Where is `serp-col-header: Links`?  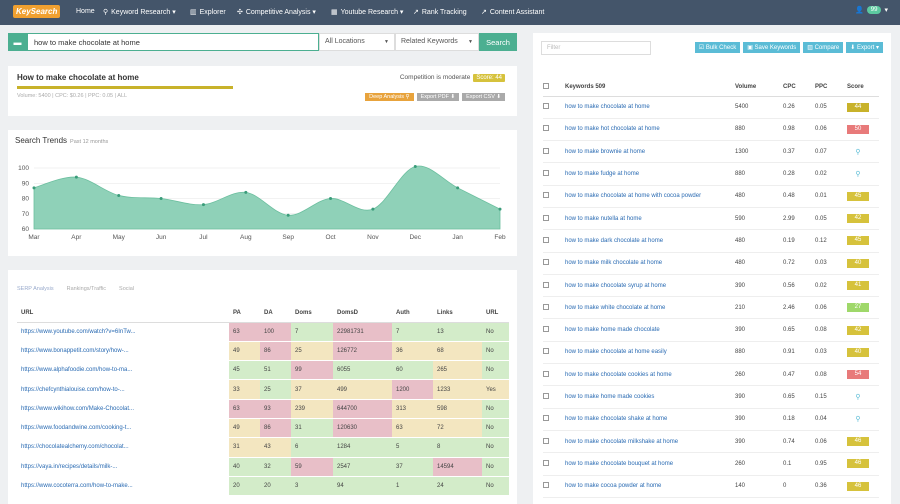 serp-col-header: Links is located at coordinates (457, 313).